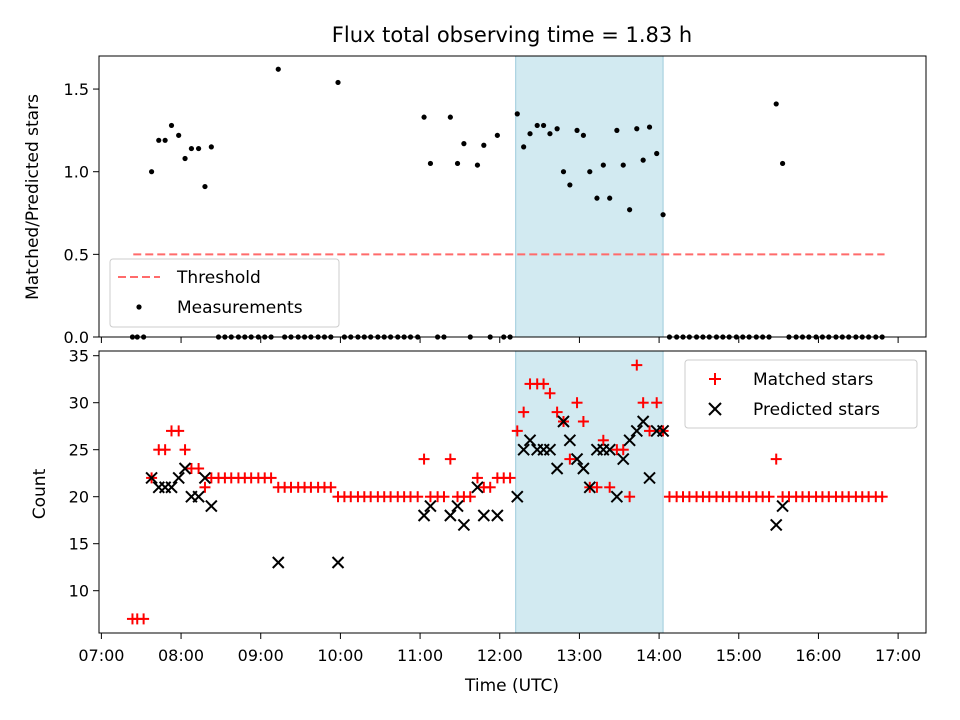  What do you see at coordinates (79, 403) in the screenshot?
I see `bottom-y-tick-label: 30` at bounding box center [79, 403].